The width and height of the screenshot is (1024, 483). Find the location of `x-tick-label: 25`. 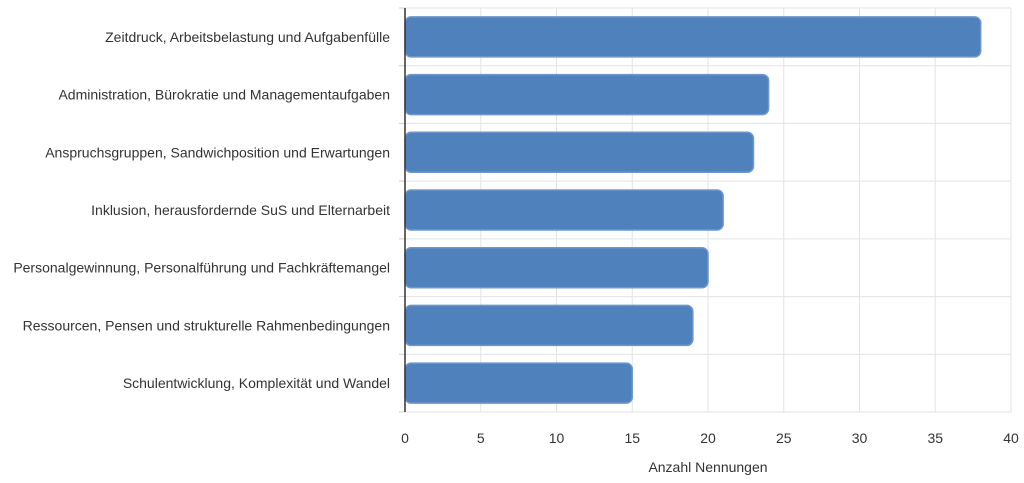

x-tick-label: 25 is located at coordinates (784, 438).